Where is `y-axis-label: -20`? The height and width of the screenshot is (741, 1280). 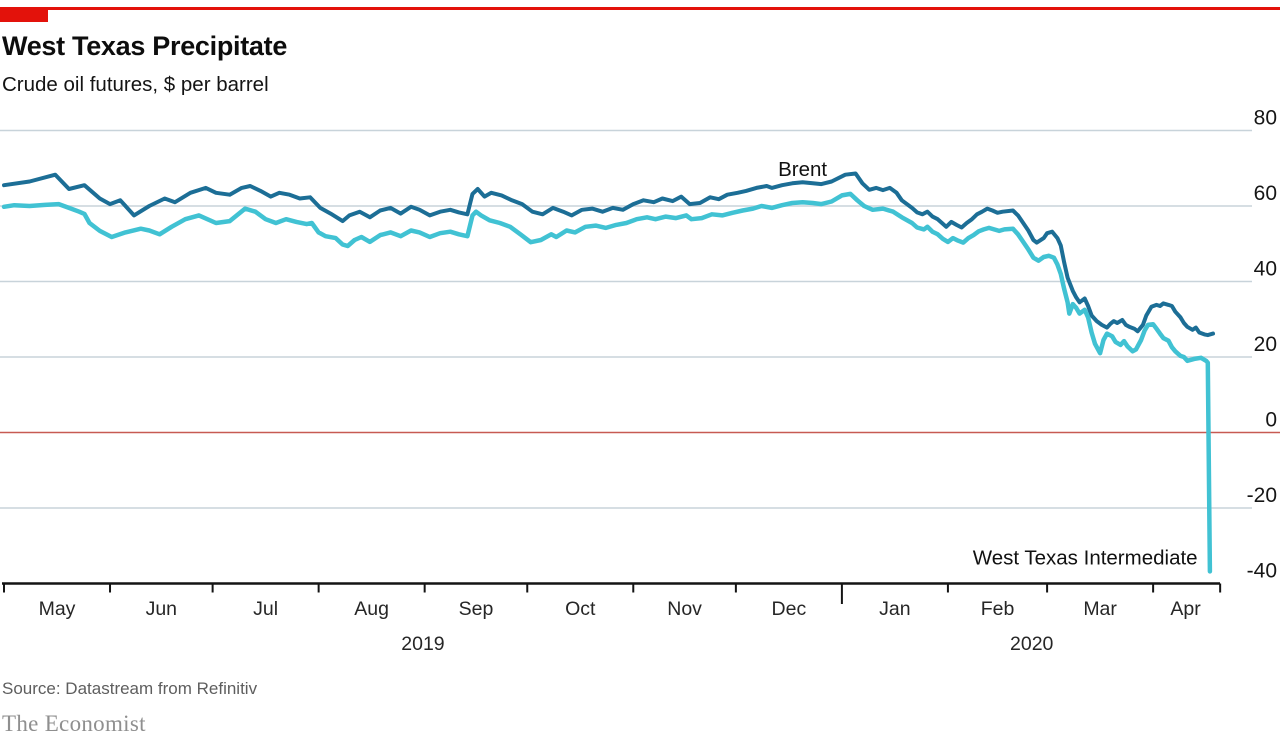 y-axis-label: -20 is located at coordinates (1262, 495).